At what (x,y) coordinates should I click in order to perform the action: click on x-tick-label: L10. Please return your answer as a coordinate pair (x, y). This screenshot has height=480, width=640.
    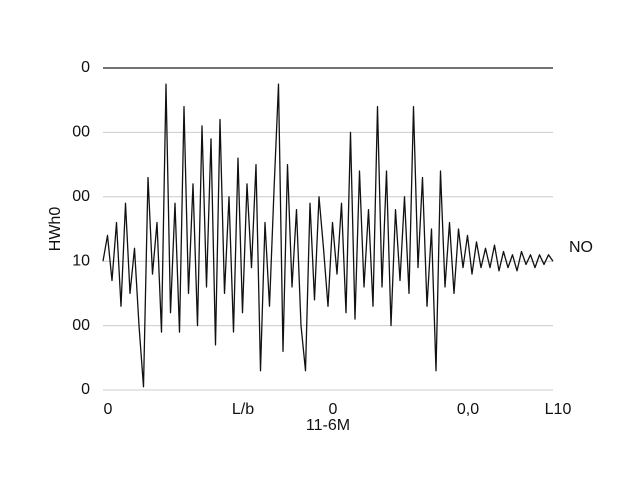
    Looking at the image, I should click on (558, 409).